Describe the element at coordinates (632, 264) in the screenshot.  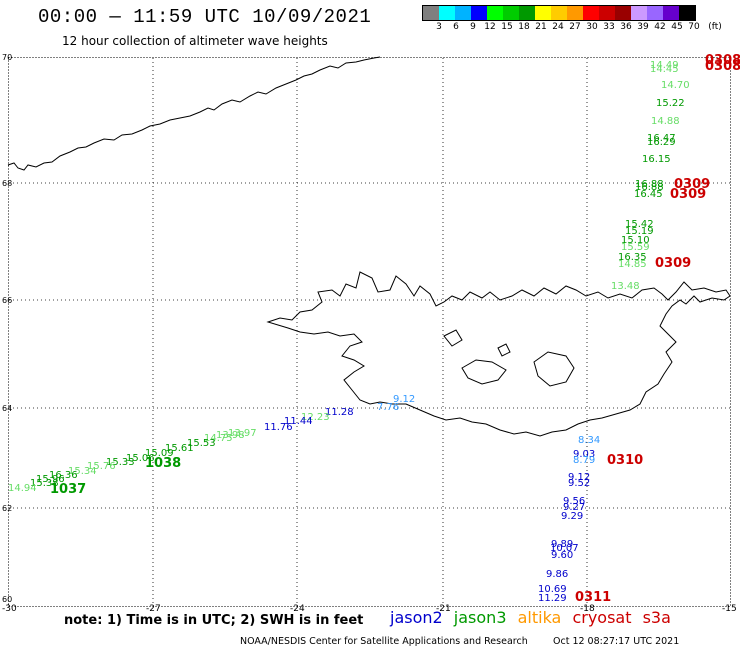
I see `wave-height-label: 14.85` at that location.